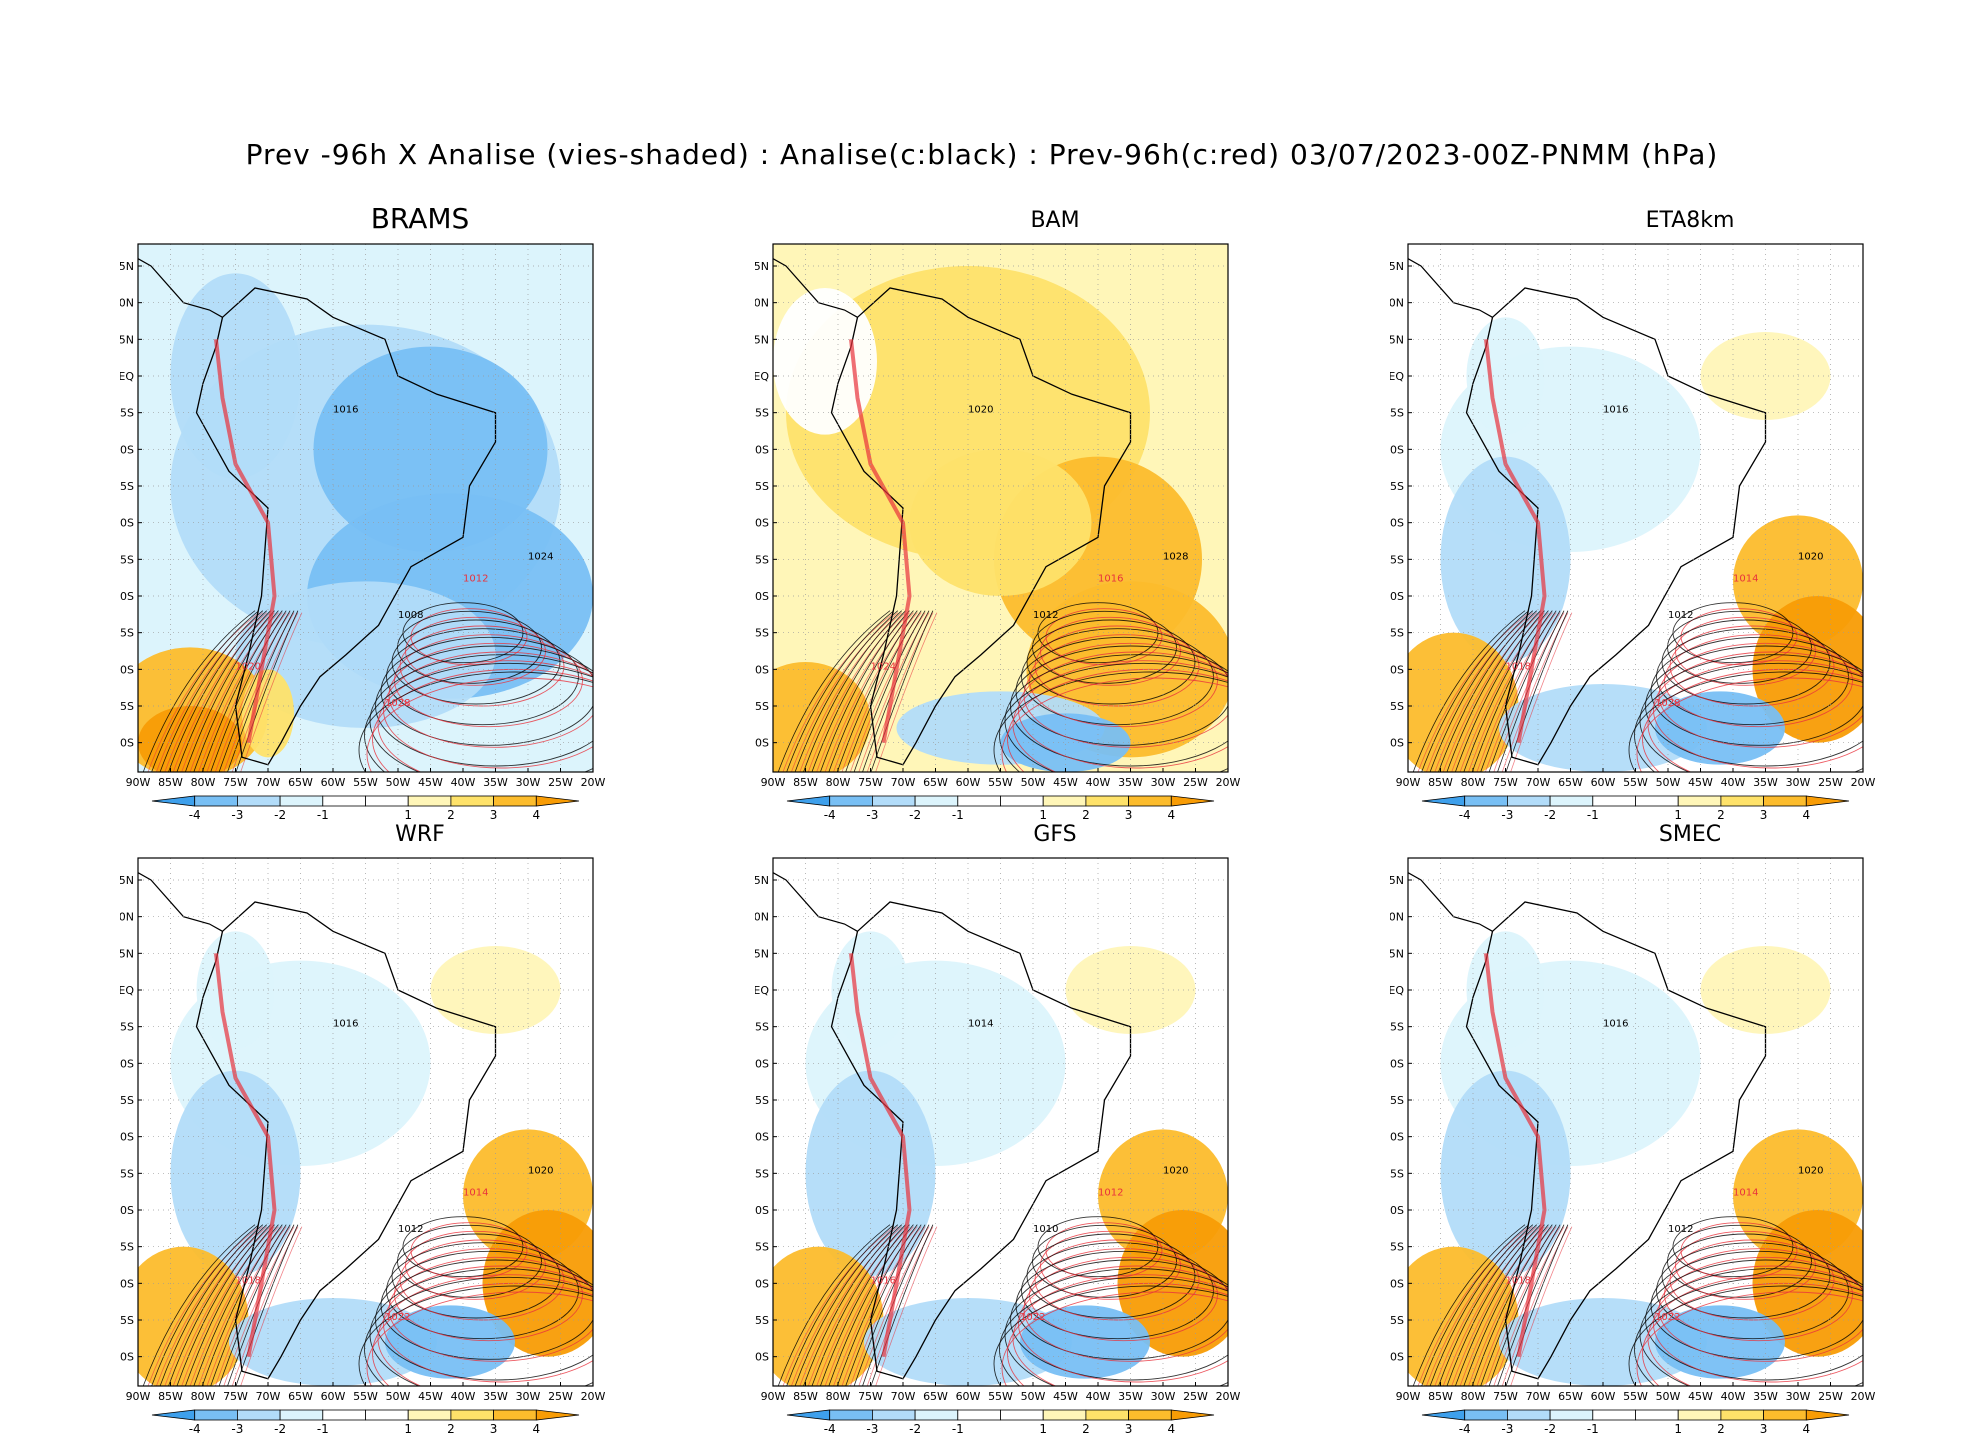 The image size is (1964, 1442). What do you see at coordinates (300, 1396) in the screenshot?
I see `lon-tick-label: 65W` at bounding box center [300, 1396].